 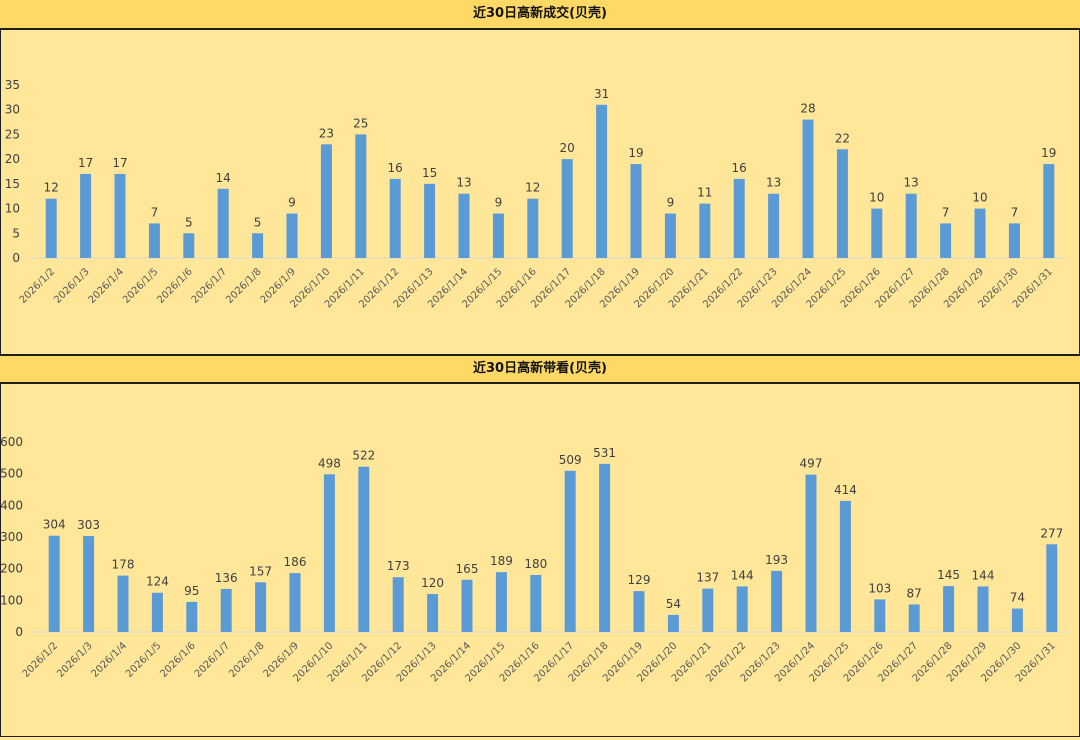 I want to click on y-tick-label: 10, so click(x=12, y=209).